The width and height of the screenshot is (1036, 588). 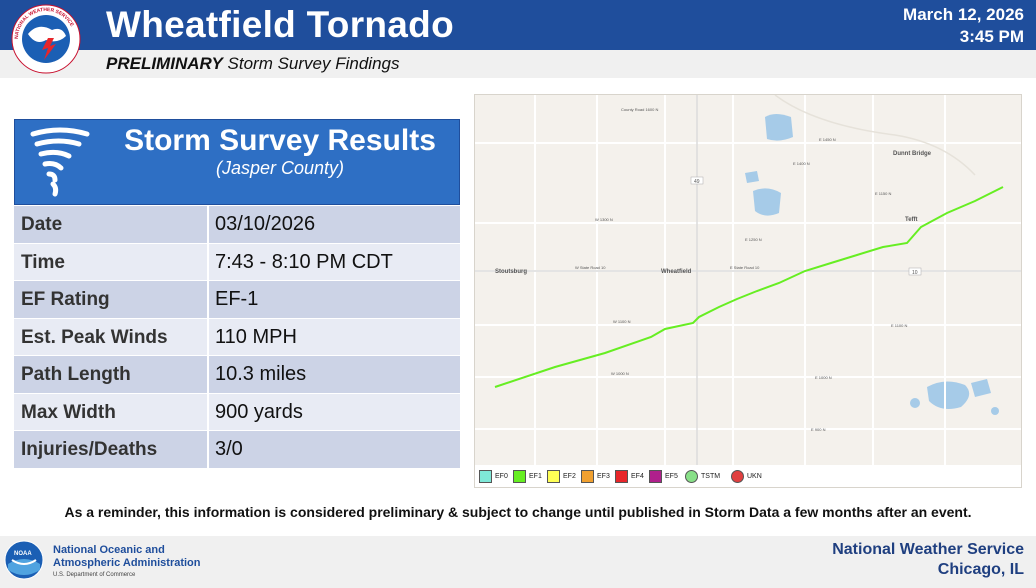 I want to click on noaa-logo: NOAA, so click(x=24, y=560).